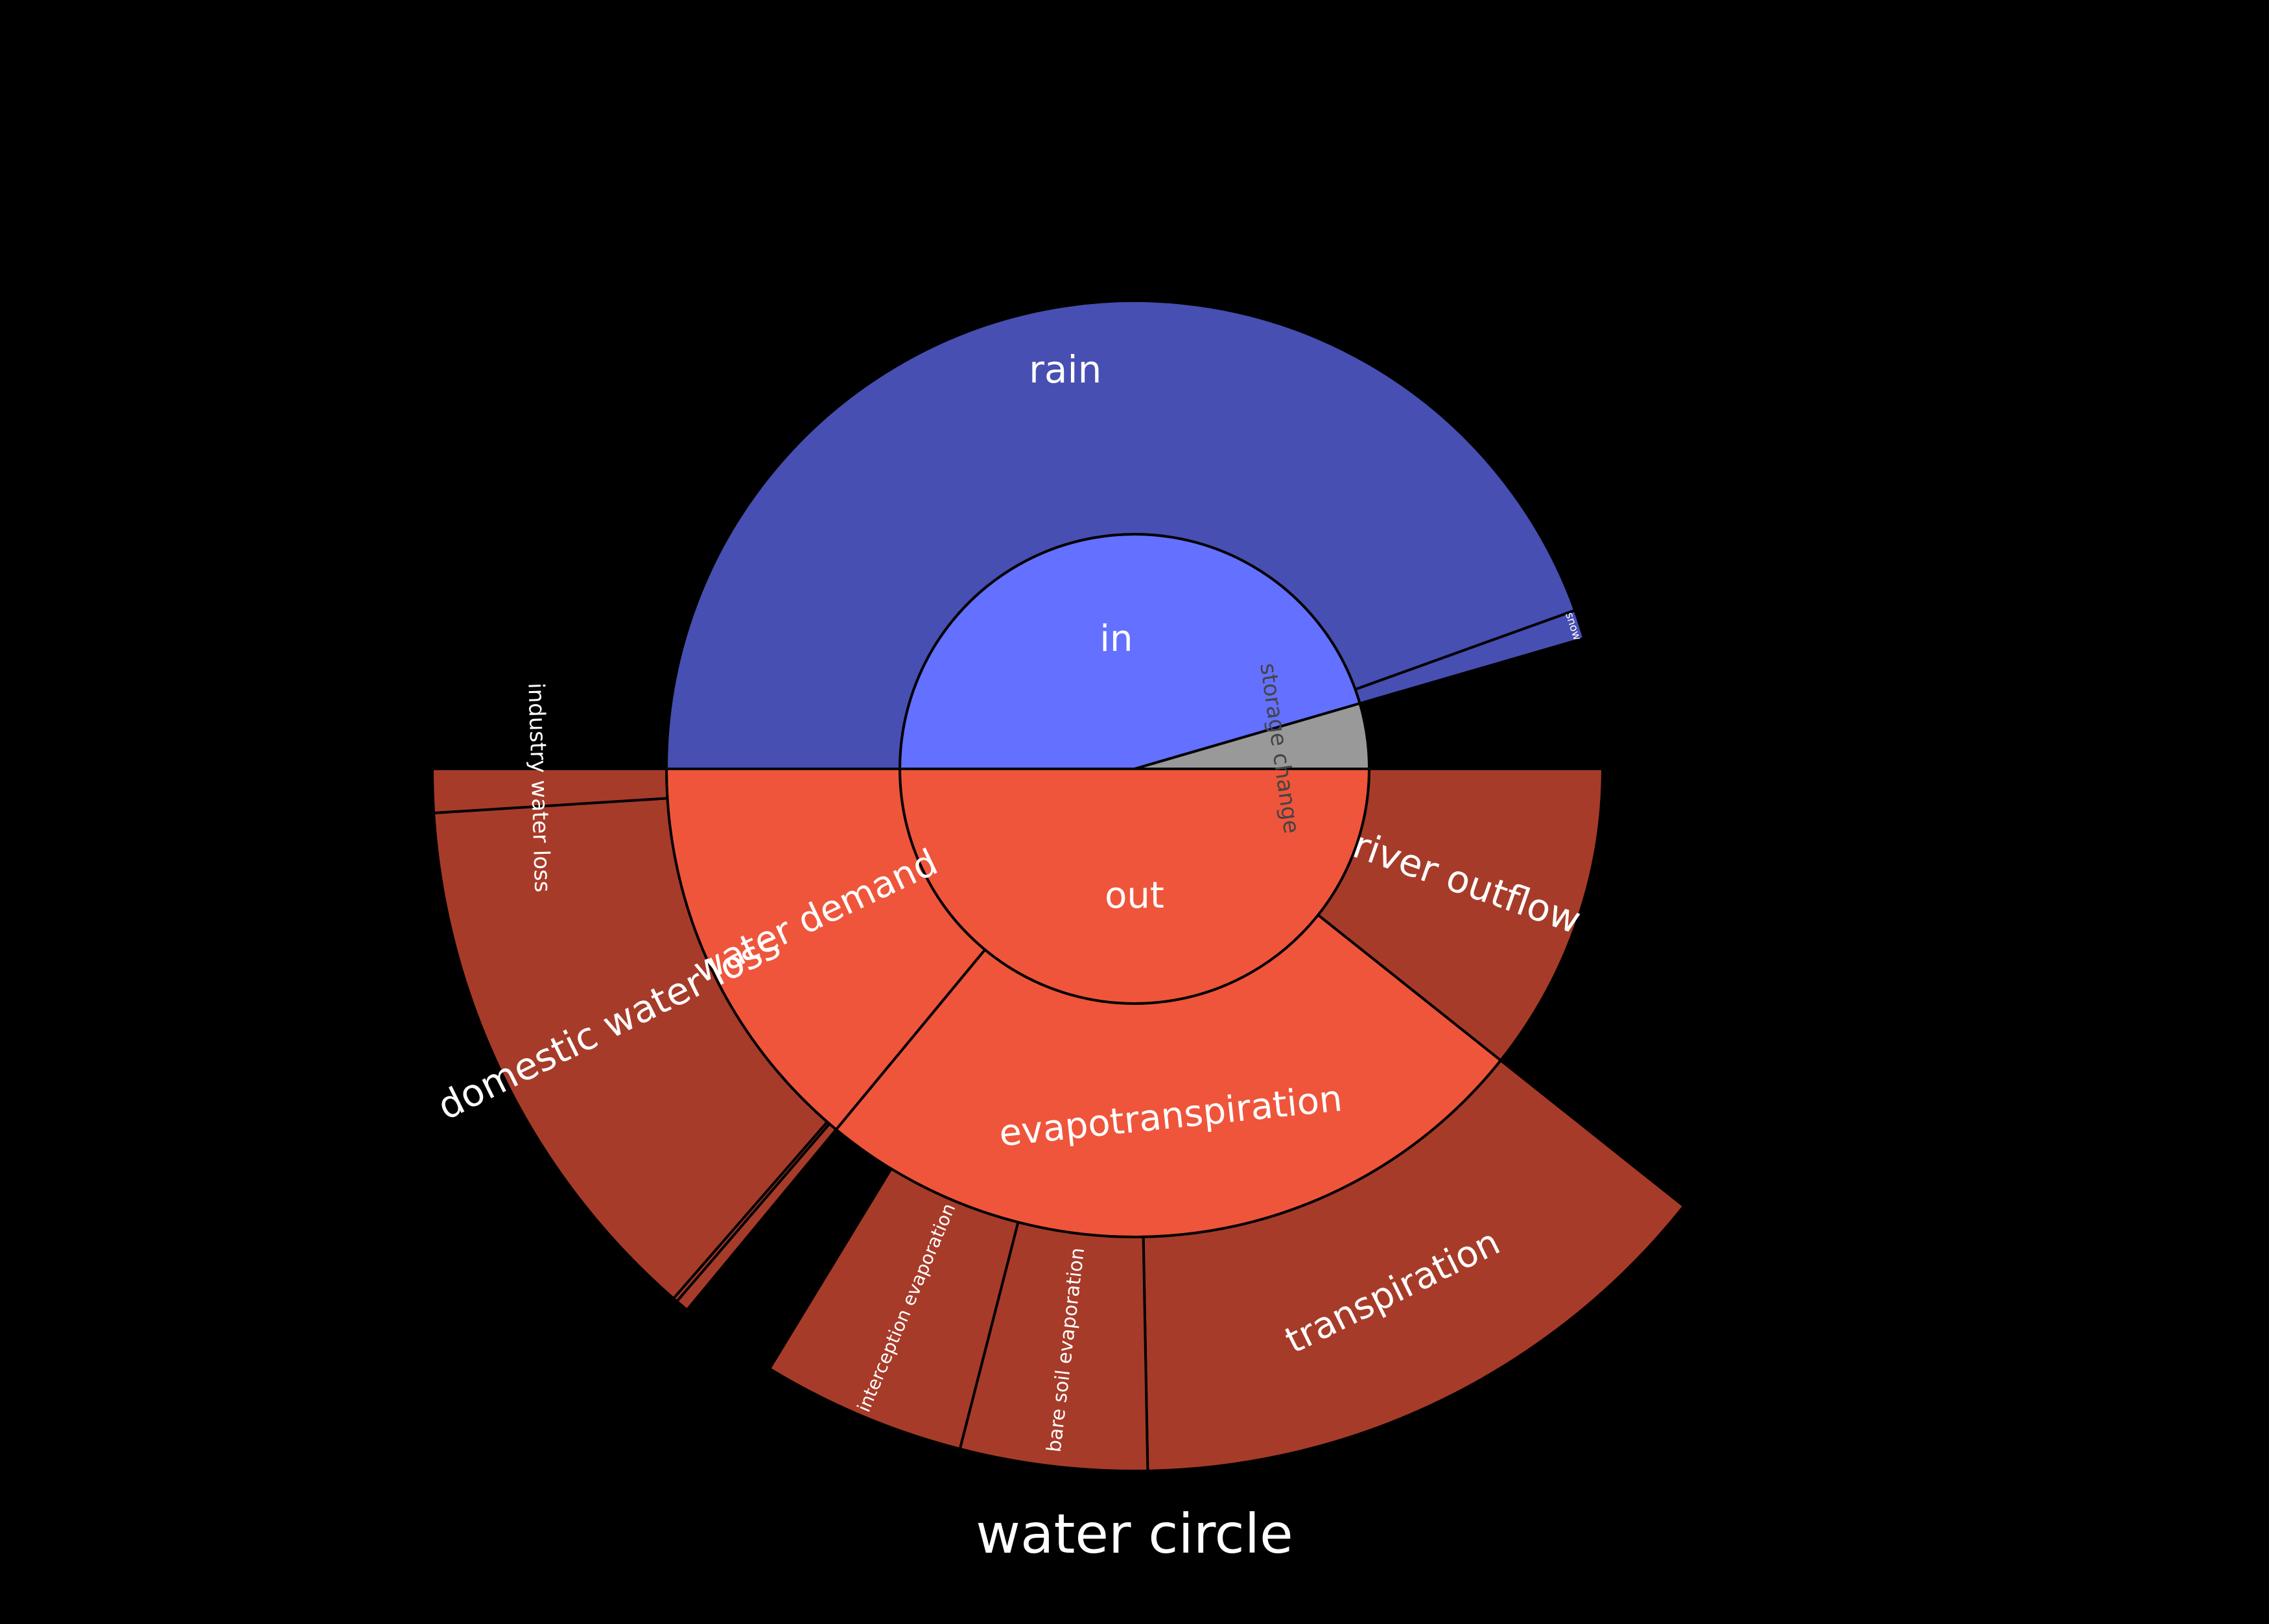  I want to click on label-middle-rain: rain, so click(1065, 369).